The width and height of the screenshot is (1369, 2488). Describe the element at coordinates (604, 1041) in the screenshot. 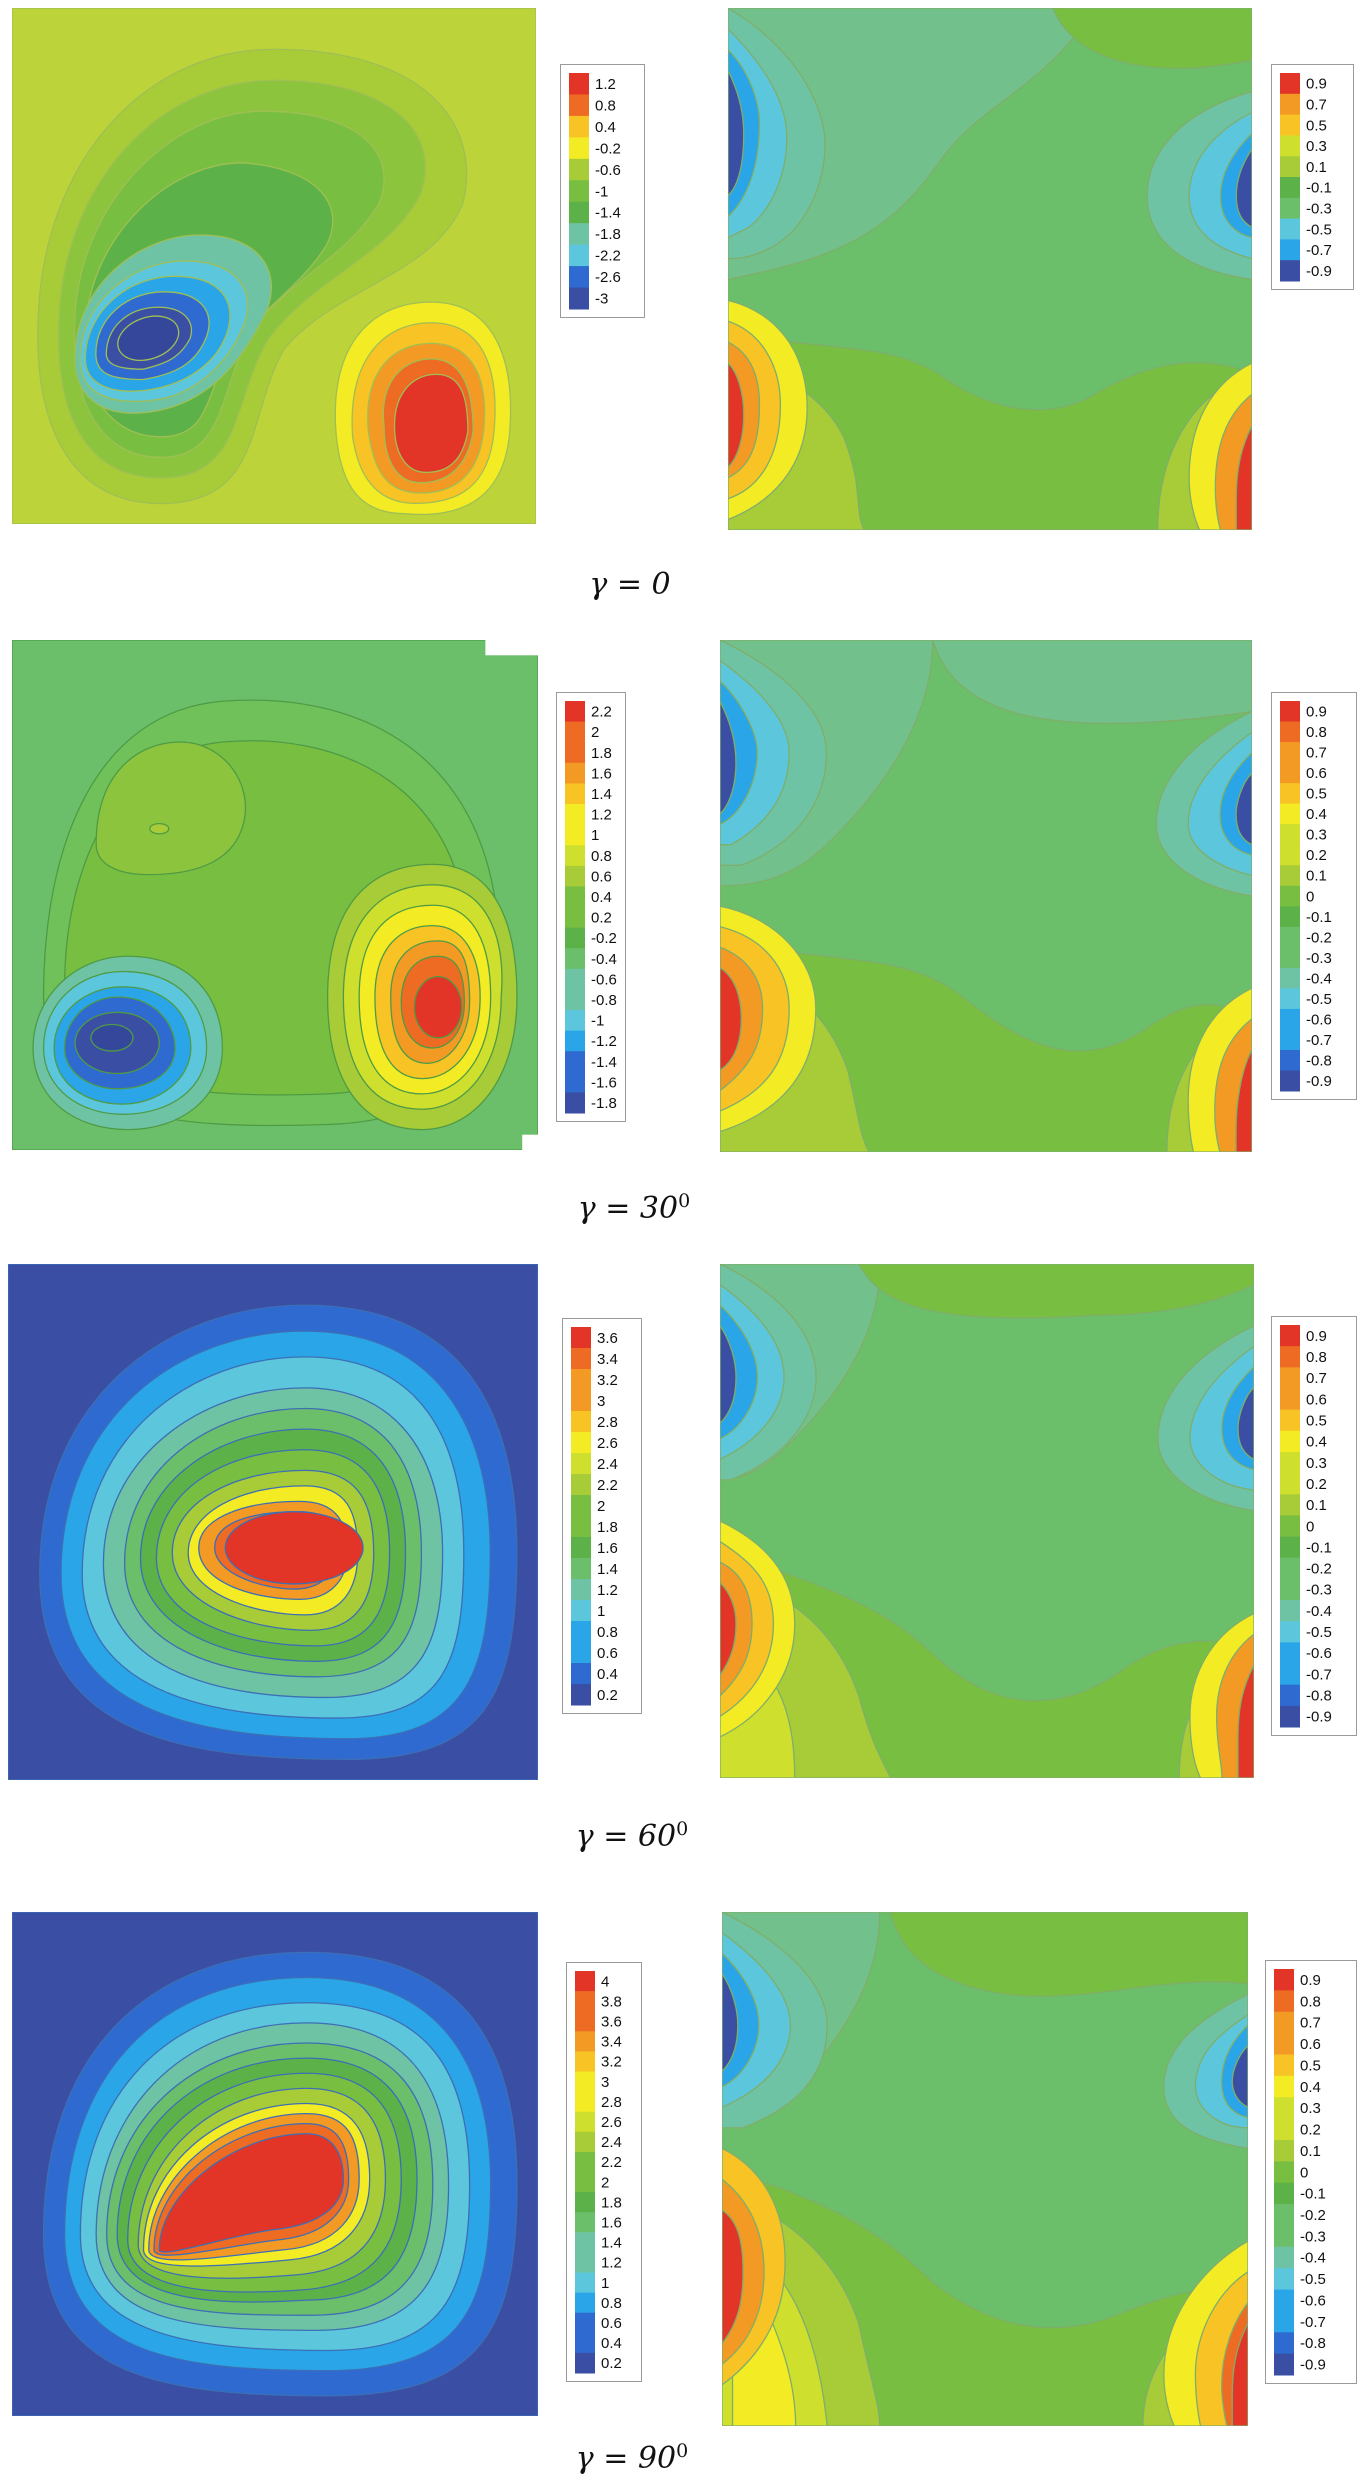

I see `legend-tick-label: -1.2` at that location.